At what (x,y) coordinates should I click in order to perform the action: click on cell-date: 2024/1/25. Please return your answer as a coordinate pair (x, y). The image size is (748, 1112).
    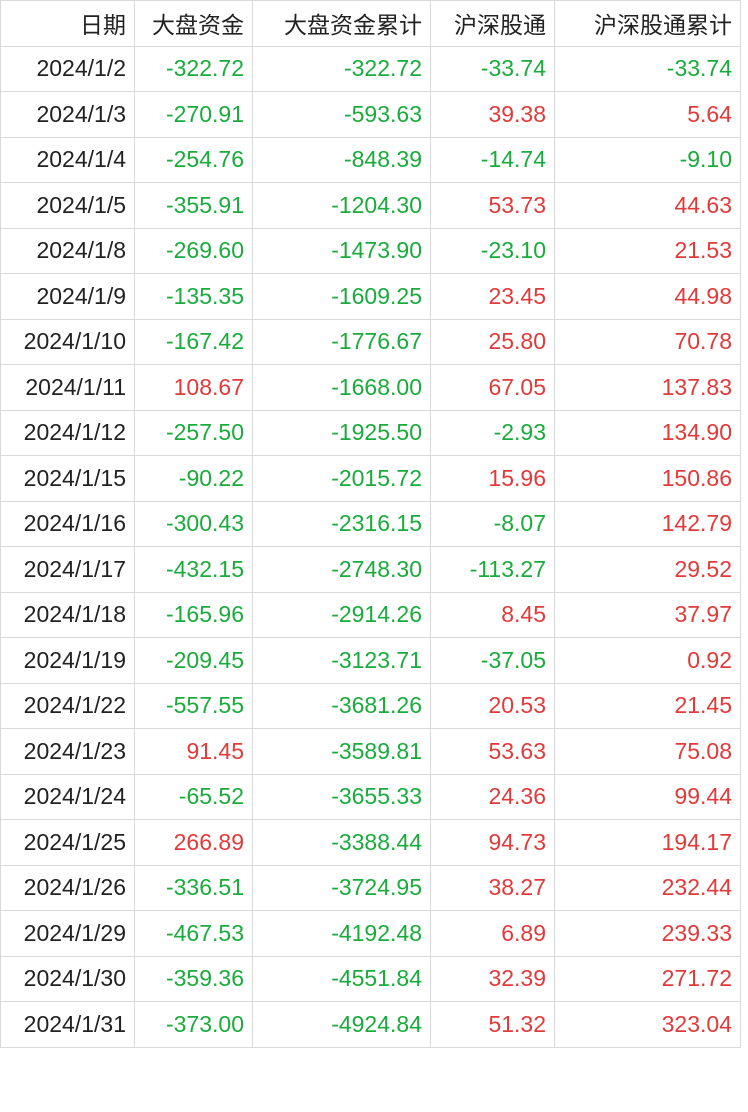
    Looking at the image, I should click on (67, 842).